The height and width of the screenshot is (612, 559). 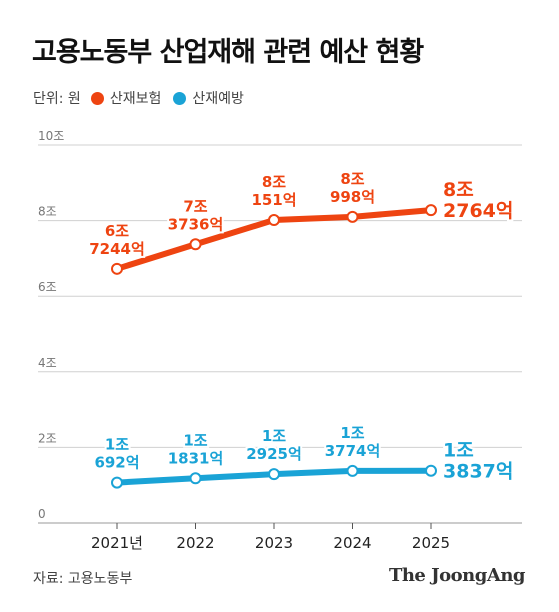 I want to click on legend-item-insurance: 산재보험, so click(x=126, y=98).